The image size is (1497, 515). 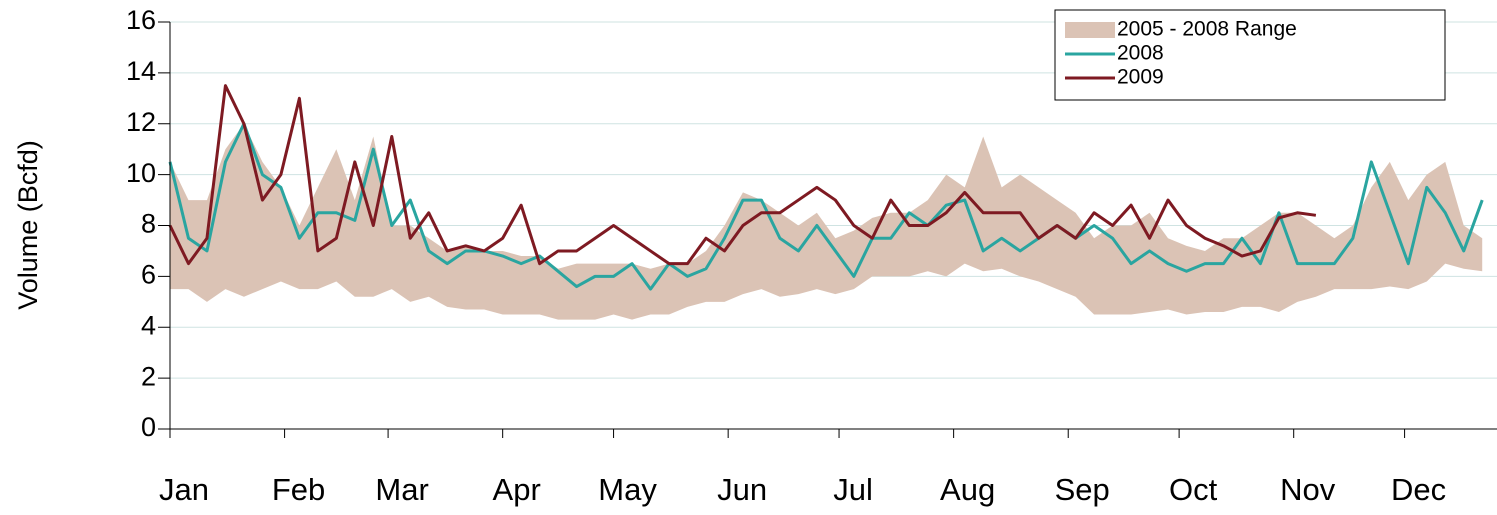 What do you see at coordinates (141, 122) in the screenshot?
I see `y-tick-label: 12` at bounding box center [141, 122].